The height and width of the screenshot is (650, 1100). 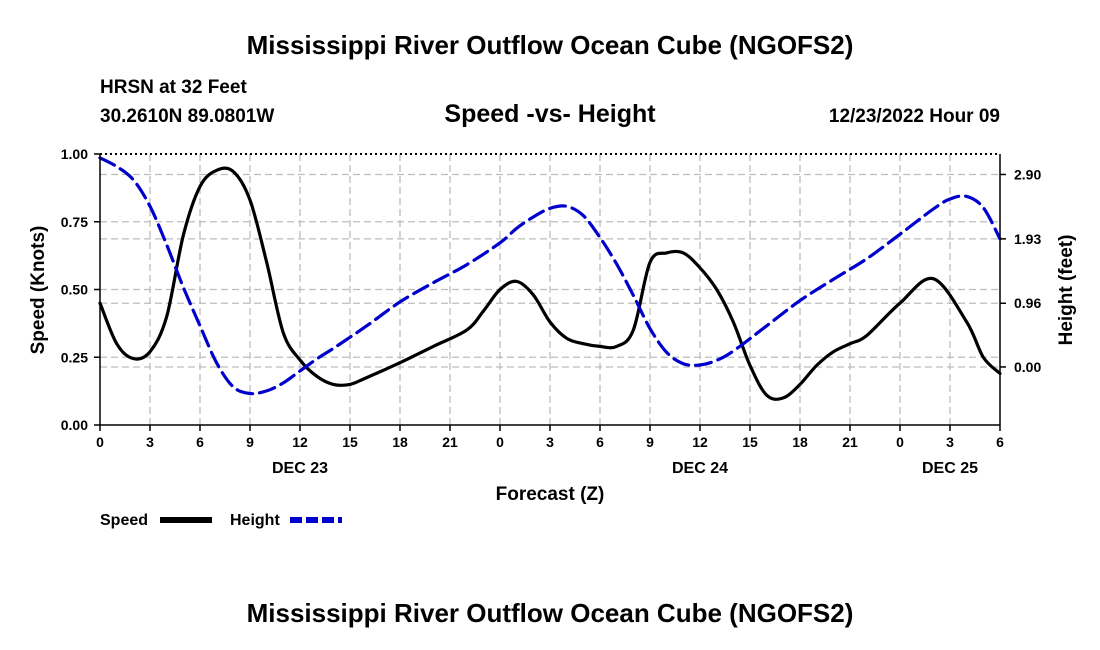 I want to click on y-tick-label: 0.25, so click(x=74, y=357).